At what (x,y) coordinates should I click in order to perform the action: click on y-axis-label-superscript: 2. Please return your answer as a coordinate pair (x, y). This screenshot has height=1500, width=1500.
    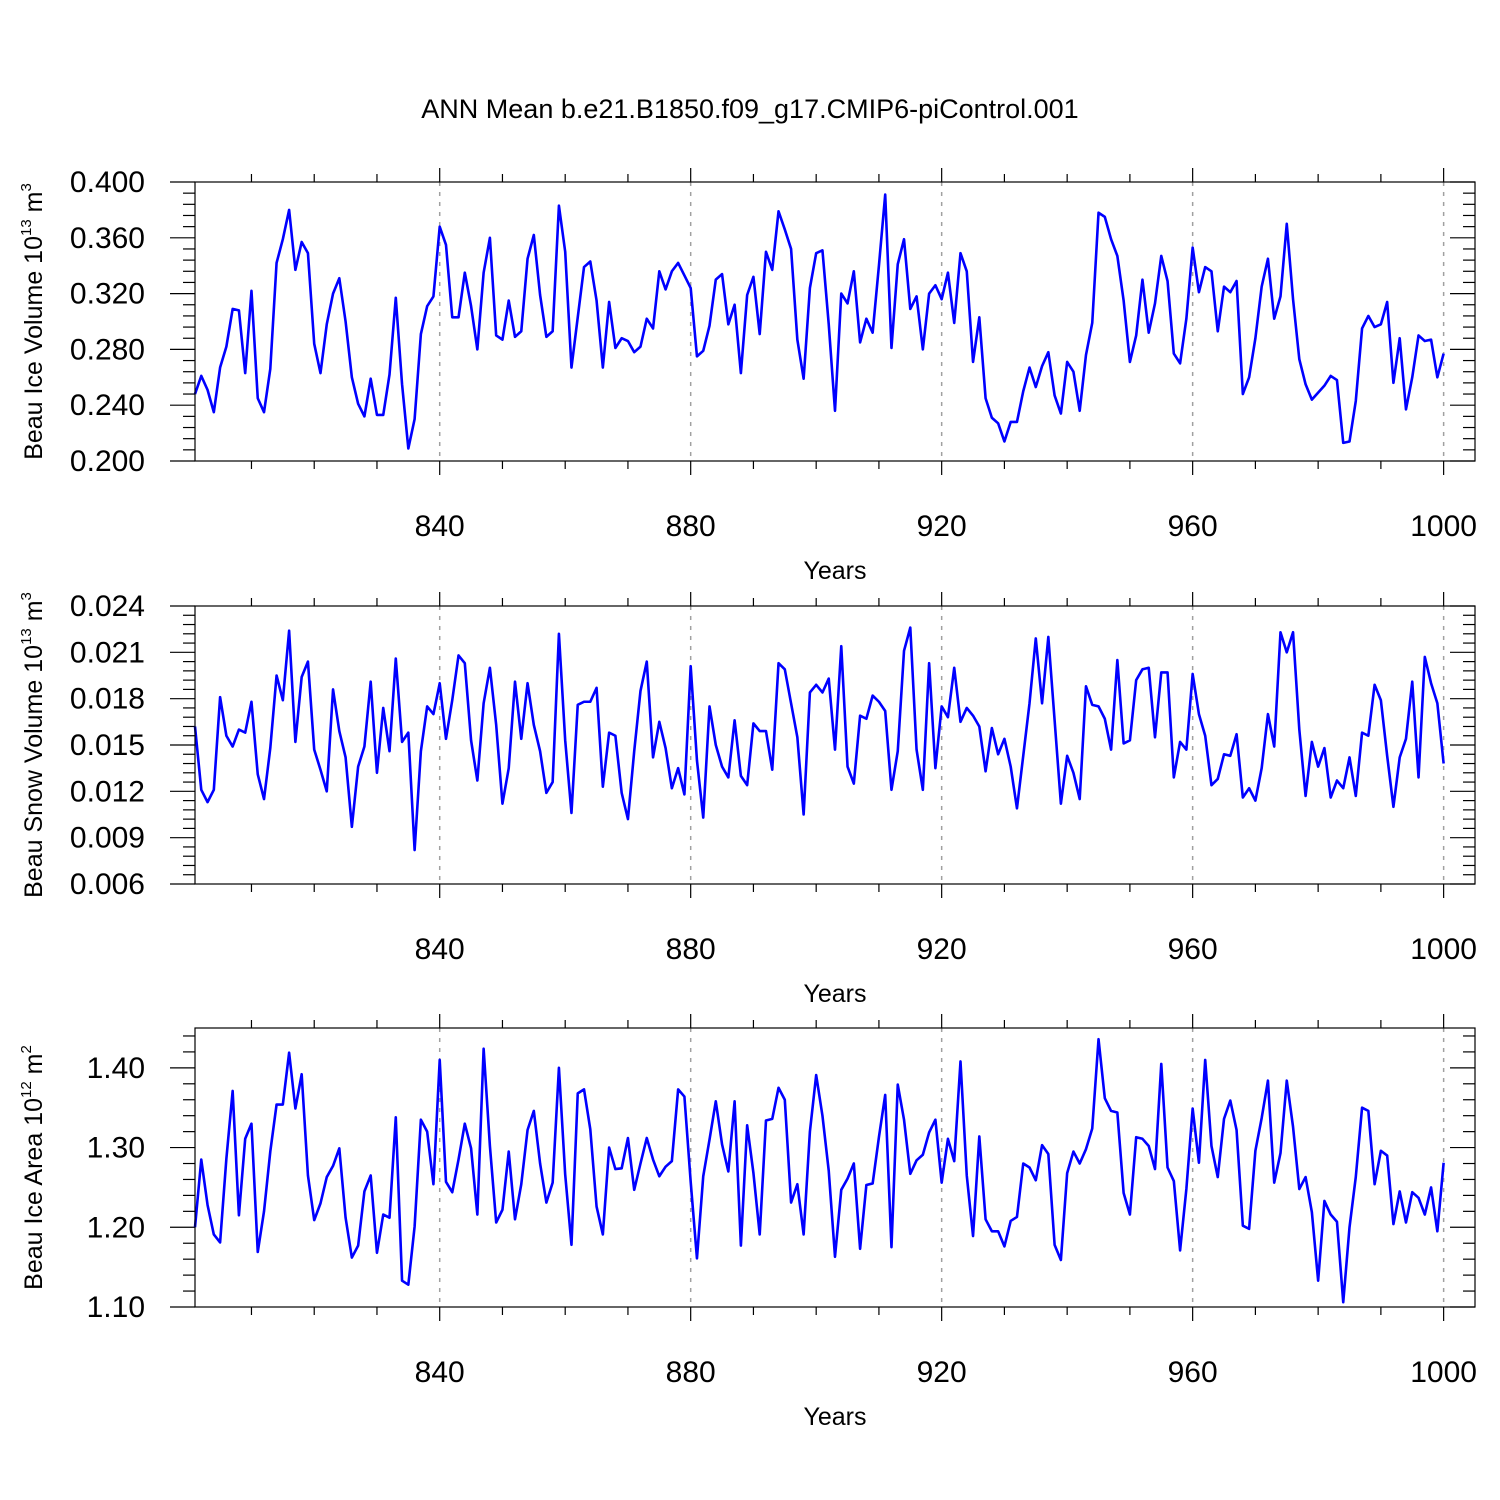
    Looking at the image, I should click on (26, 1049).